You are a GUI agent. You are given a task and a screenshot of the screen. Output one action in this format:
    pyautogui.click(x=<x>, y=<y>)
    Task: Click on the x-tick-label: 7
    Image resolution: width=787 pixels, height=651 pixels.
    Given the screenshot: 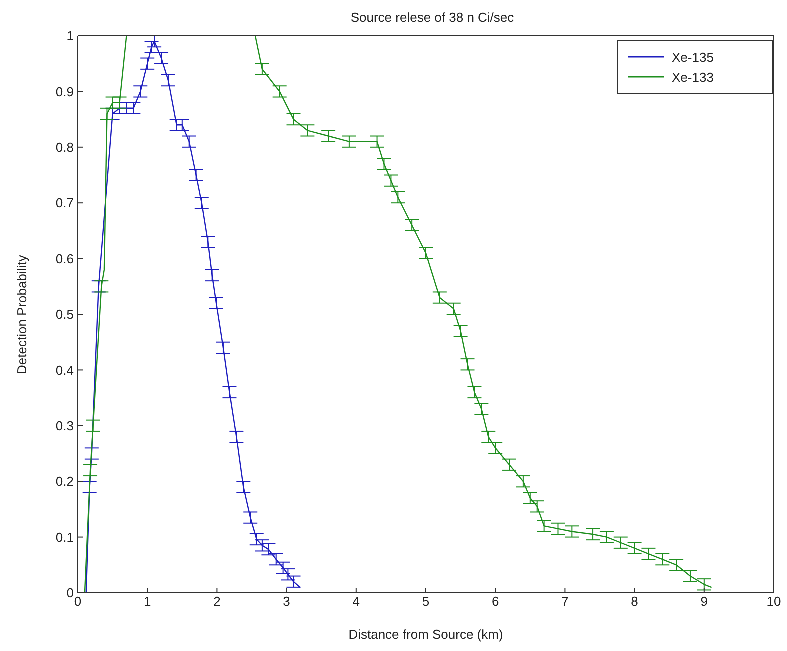 What is the action you would take?
    pyautogui.click(x=565, y=602)
    